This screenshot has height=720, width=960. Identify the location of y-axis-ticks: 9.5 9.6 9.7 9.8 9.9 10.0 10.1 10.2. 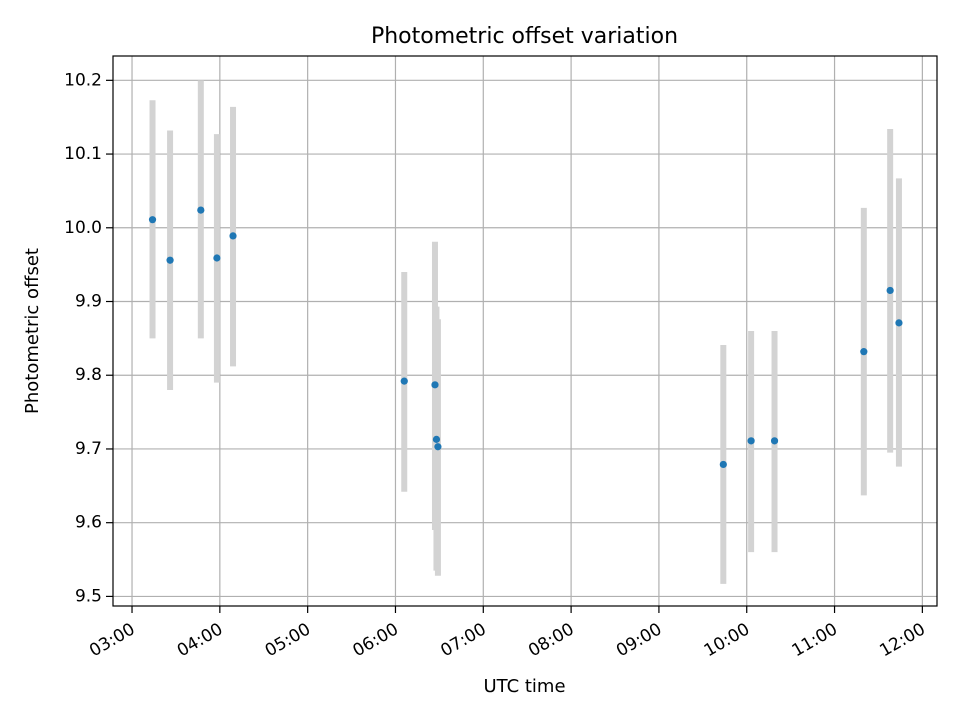
(88, 338).